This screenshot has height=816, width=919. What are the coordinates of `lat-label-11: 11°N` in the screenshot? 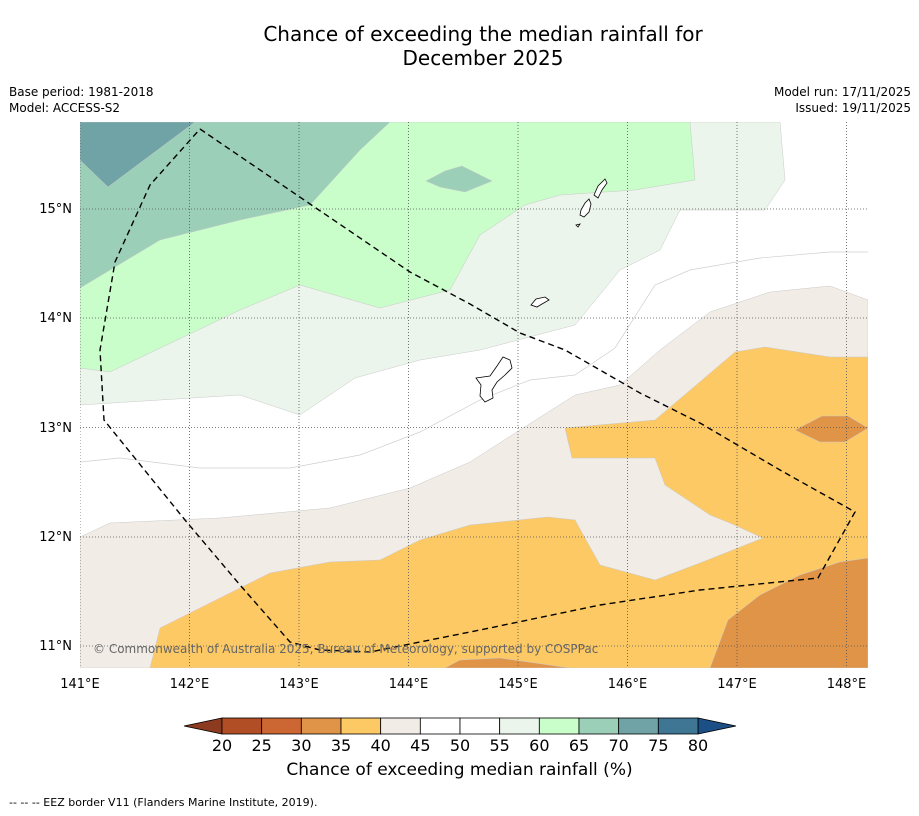 It's located at (55, 646).